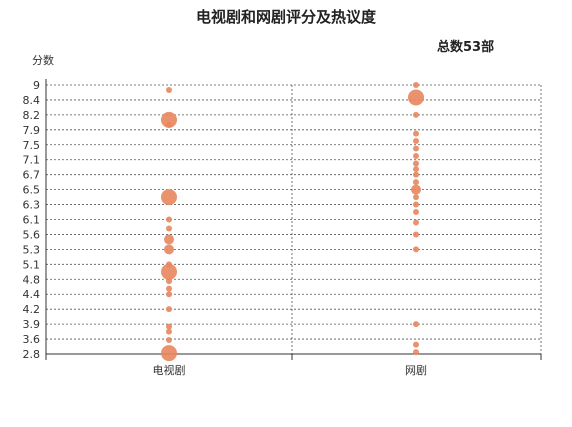  Describe the element at coordinates (285, 17) in the screenshot. I see `chart-title: 电视剧和网剧评分及热议度` at that location.